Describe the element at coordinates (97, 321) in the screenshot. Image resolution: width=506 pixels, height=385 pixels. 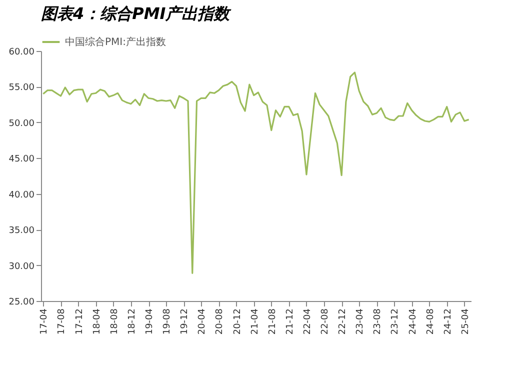
I see `x-tick-label: 18-04` at that location.